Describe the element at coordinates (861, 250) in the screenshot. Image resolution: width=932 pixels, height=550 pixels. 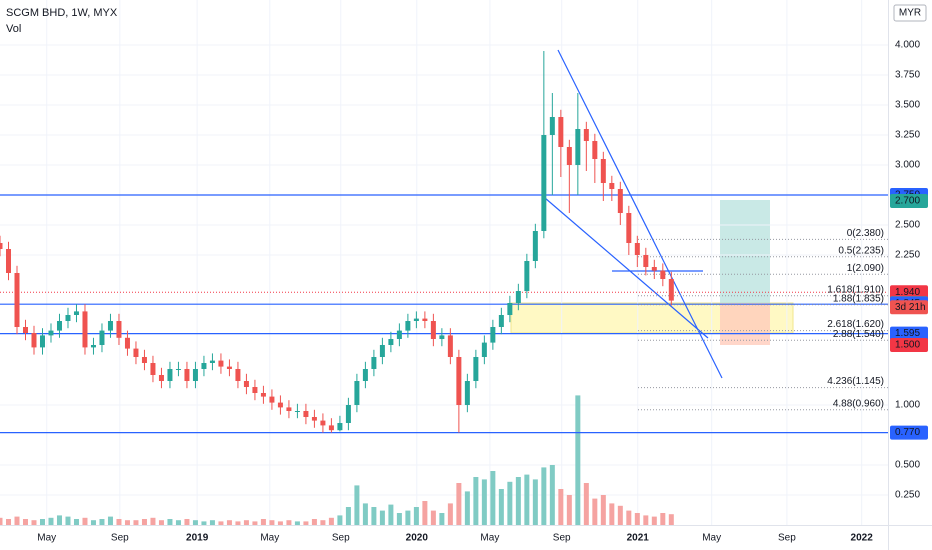
I see `fib-label: 0.5(2.235)` at that location.